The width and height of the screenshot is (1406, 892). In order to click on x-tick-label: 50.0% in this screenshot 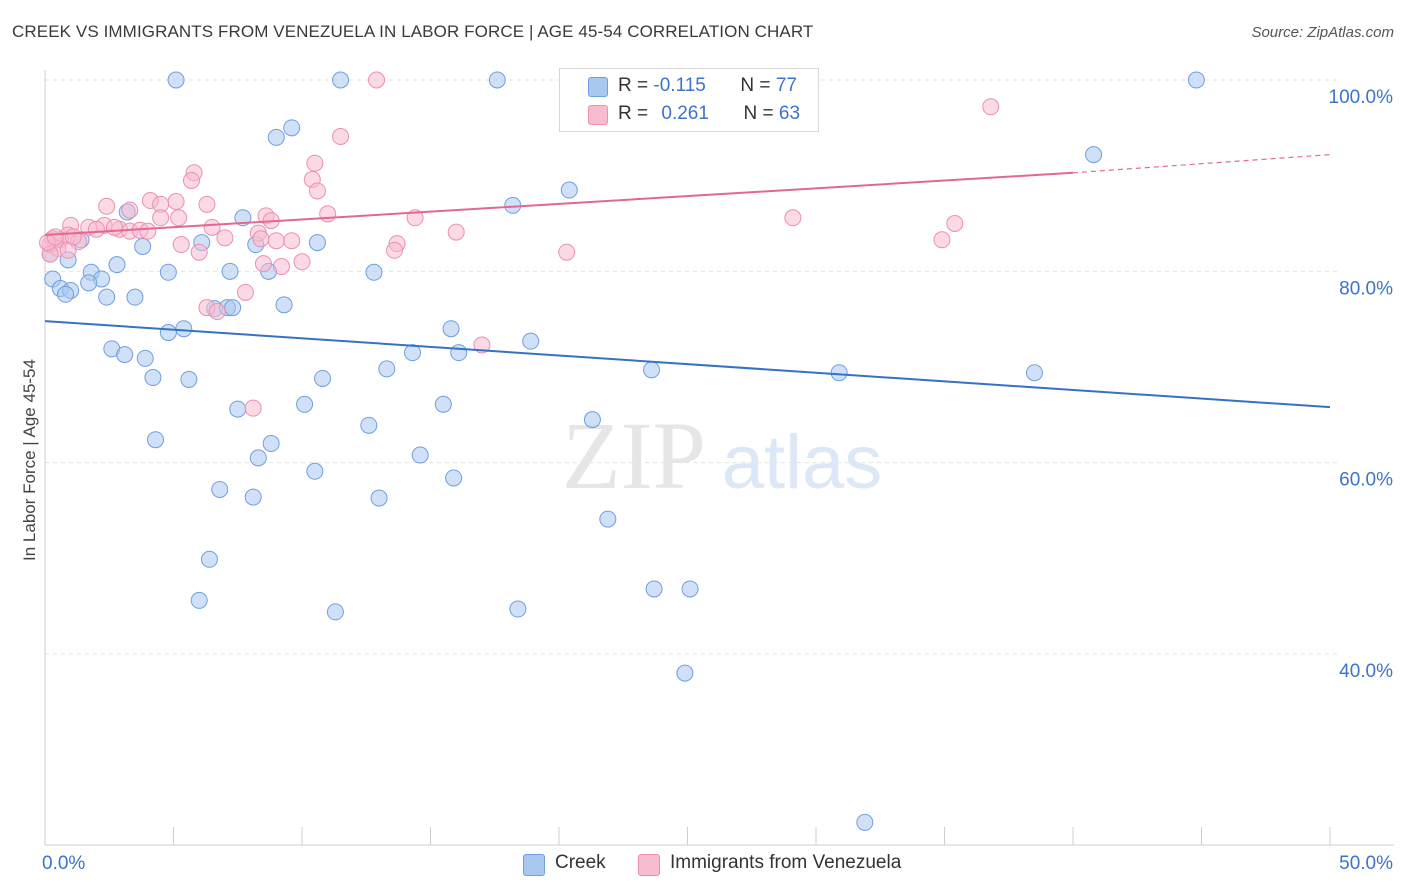, I will do `click(1366, 863)`.